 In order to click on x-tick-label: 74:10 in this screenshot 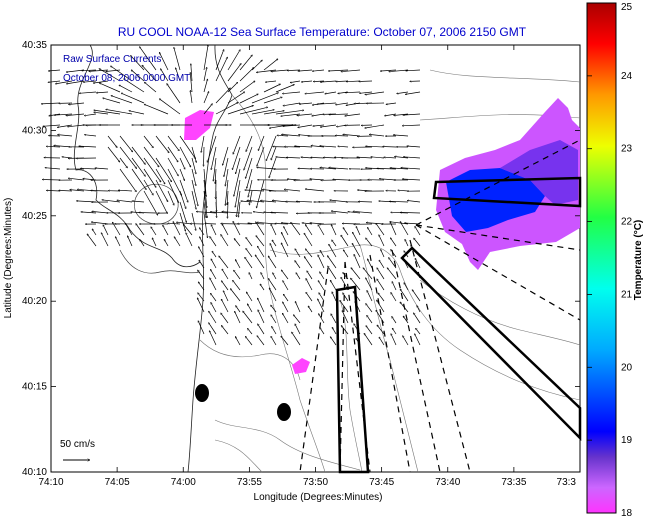, I will do `click(50, 482)`.